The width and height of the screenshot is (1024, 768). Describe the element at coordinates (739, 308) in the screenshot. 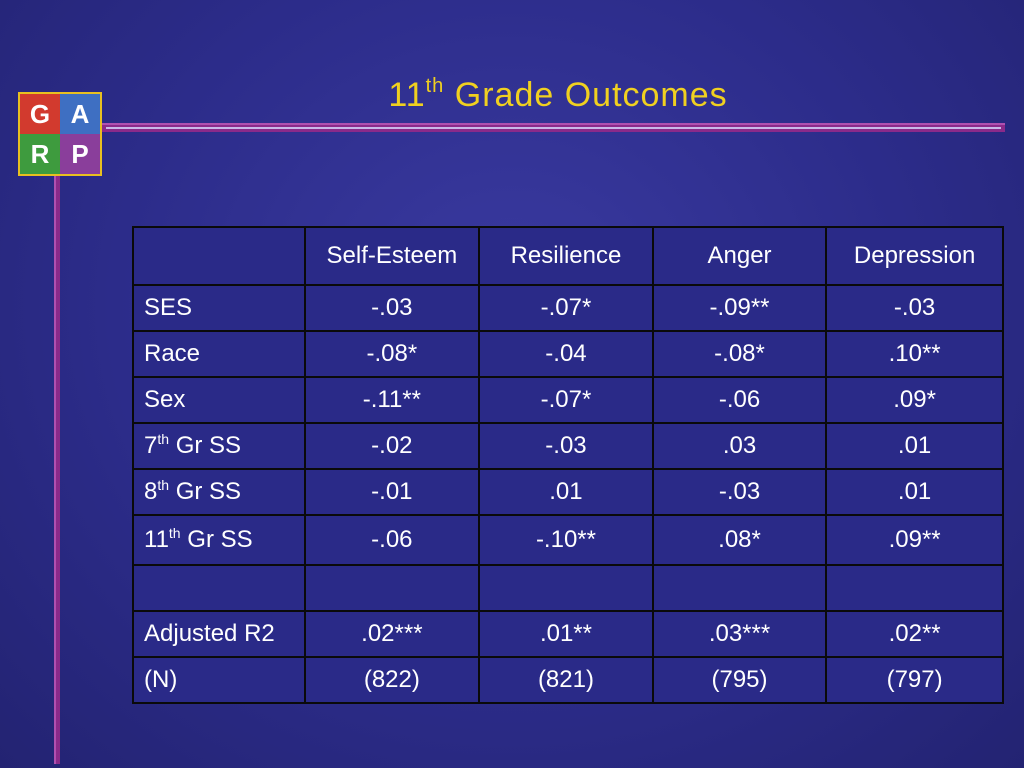

I see `table-cell: -.09**` at that location.